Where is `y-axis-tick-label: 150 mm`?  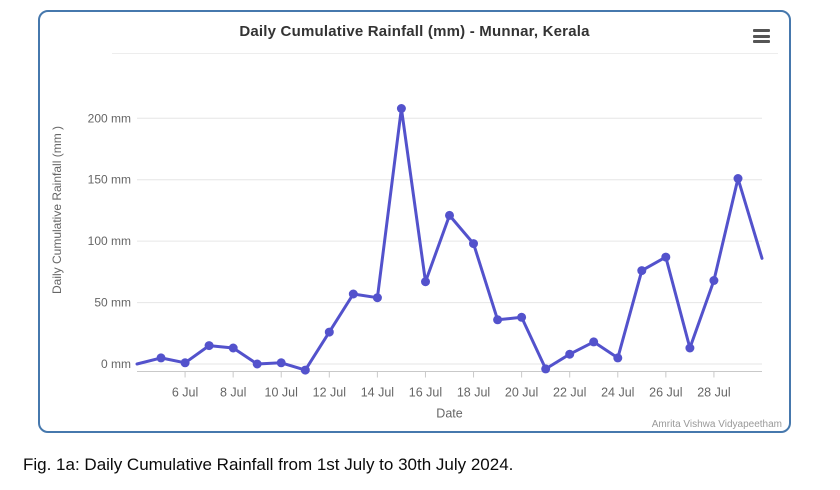 y-axis-tick-label: 150 mm is located at coordinates (109, 180).